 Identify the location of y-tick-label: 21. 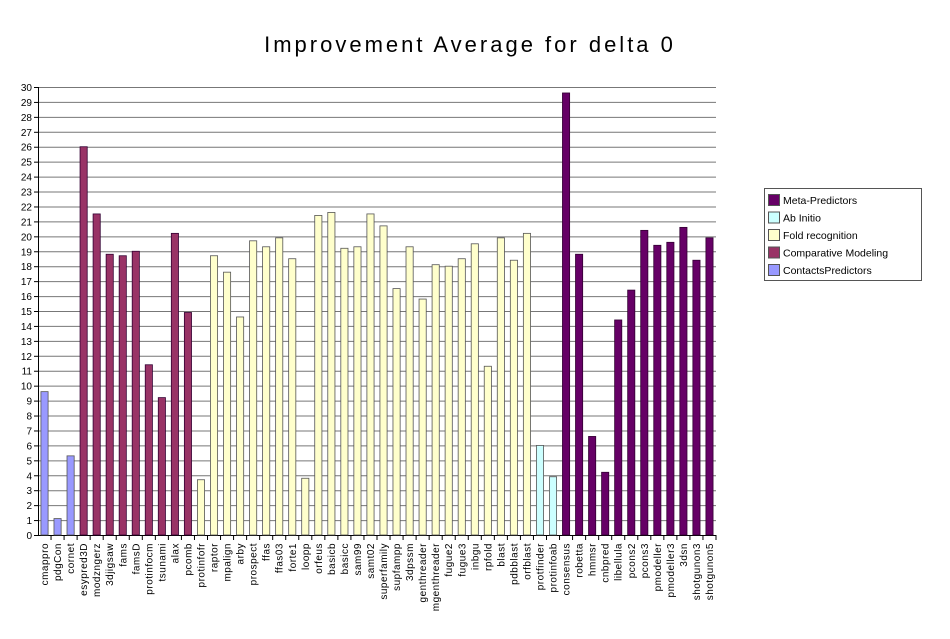
(27, 222).